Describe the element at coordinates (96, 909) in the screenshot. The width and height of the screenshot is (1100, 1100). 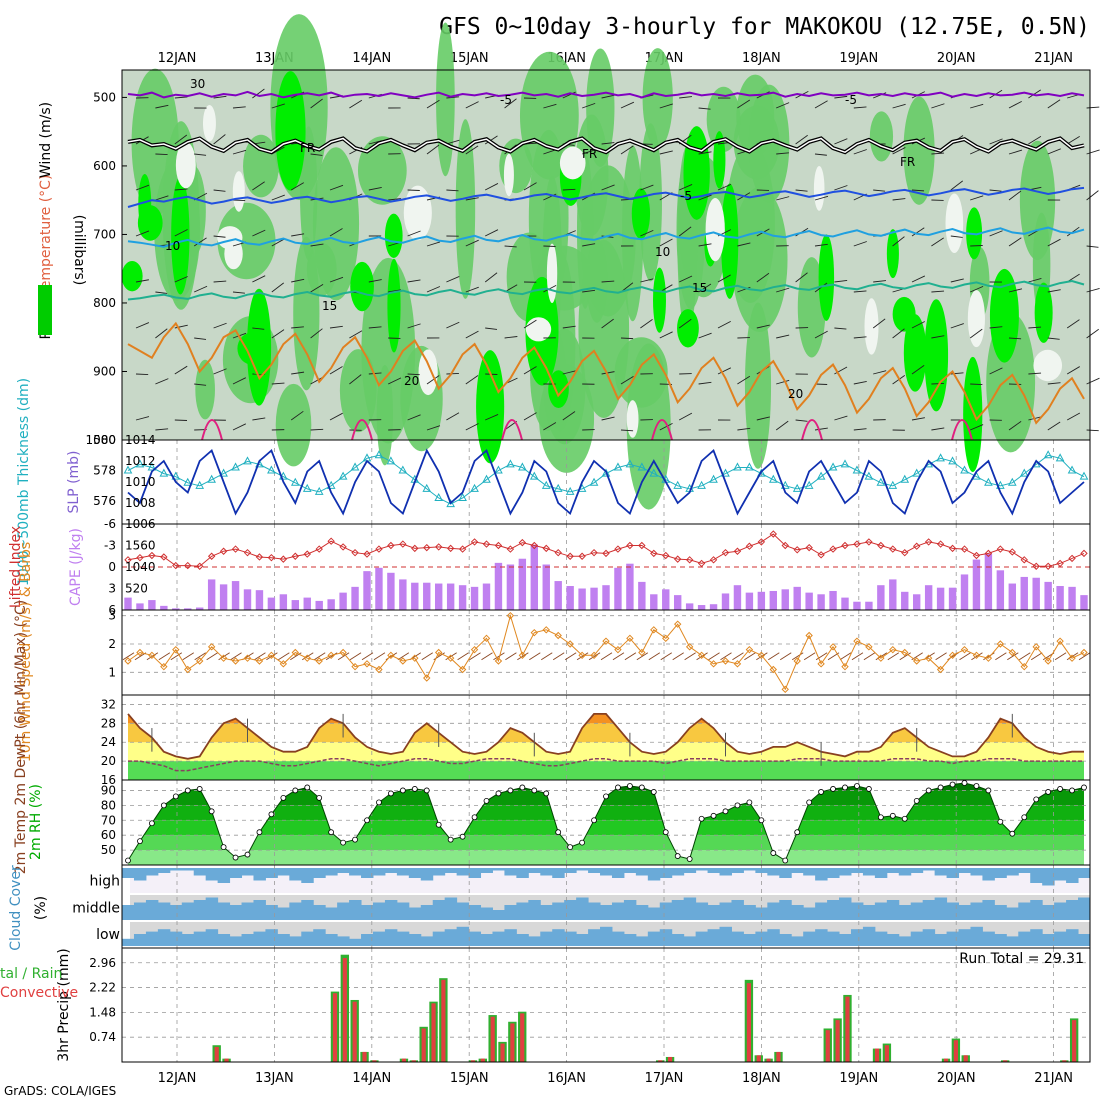
I see `cloud-level-label: middle` at that location.